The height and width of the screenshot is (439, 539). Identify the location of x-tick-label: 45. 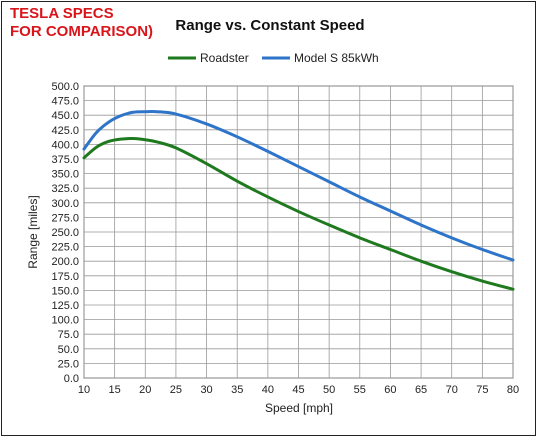
(298, 390).